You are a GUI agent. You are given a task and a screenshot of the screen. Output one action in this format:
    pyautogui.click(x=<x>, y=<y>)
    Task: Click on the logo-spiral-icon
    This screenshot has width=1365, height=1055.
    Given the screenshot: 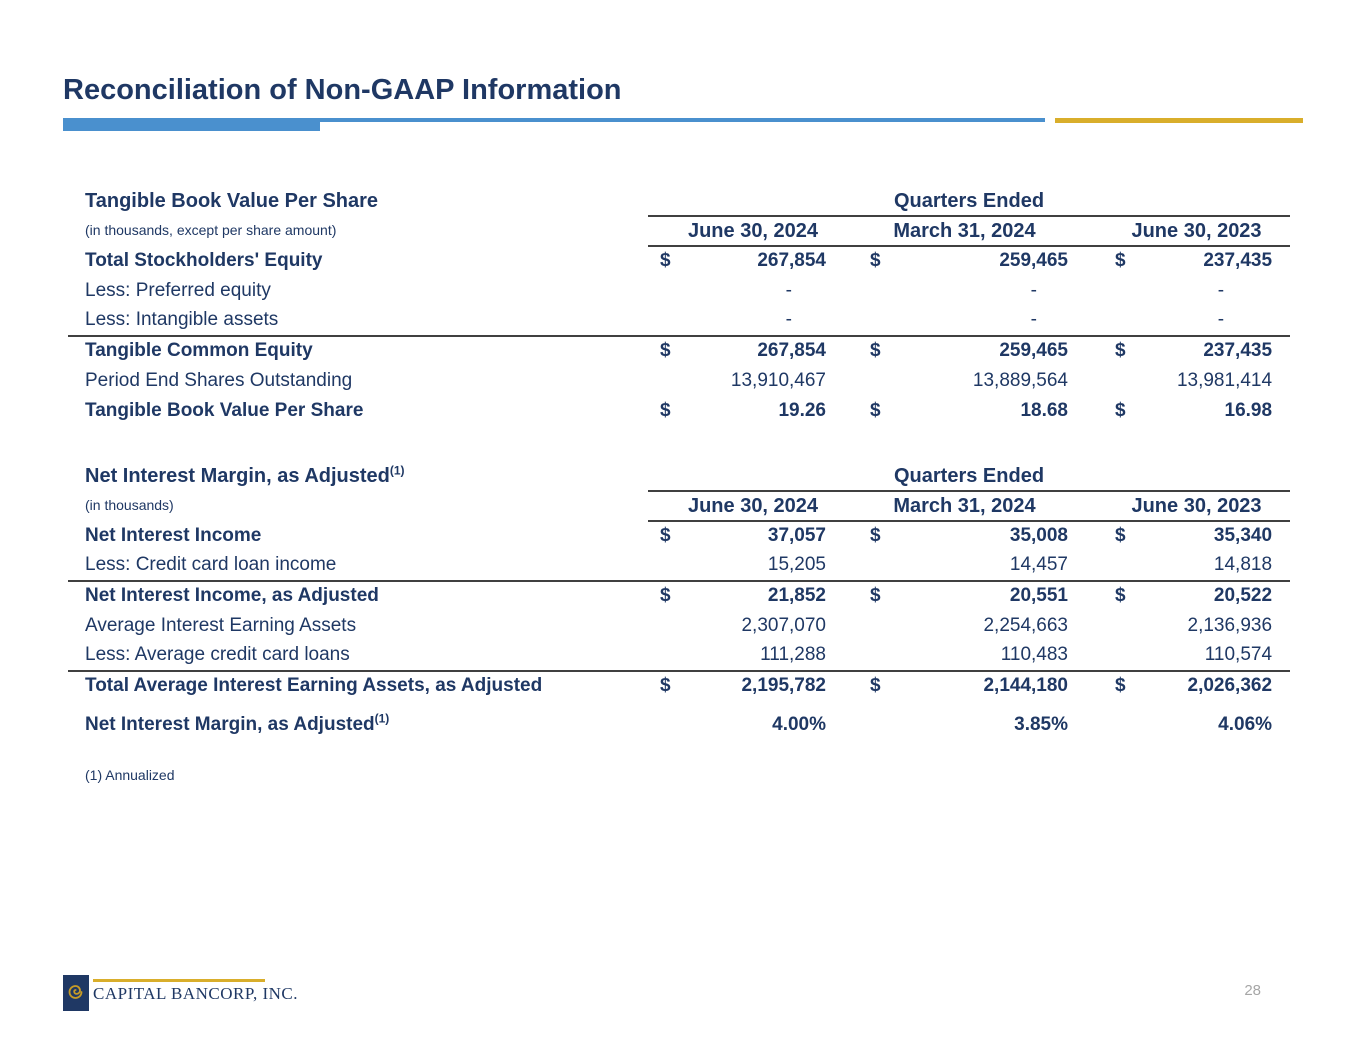 What is the action you would take?
    pyautogui.click(x=76, y=993)
    